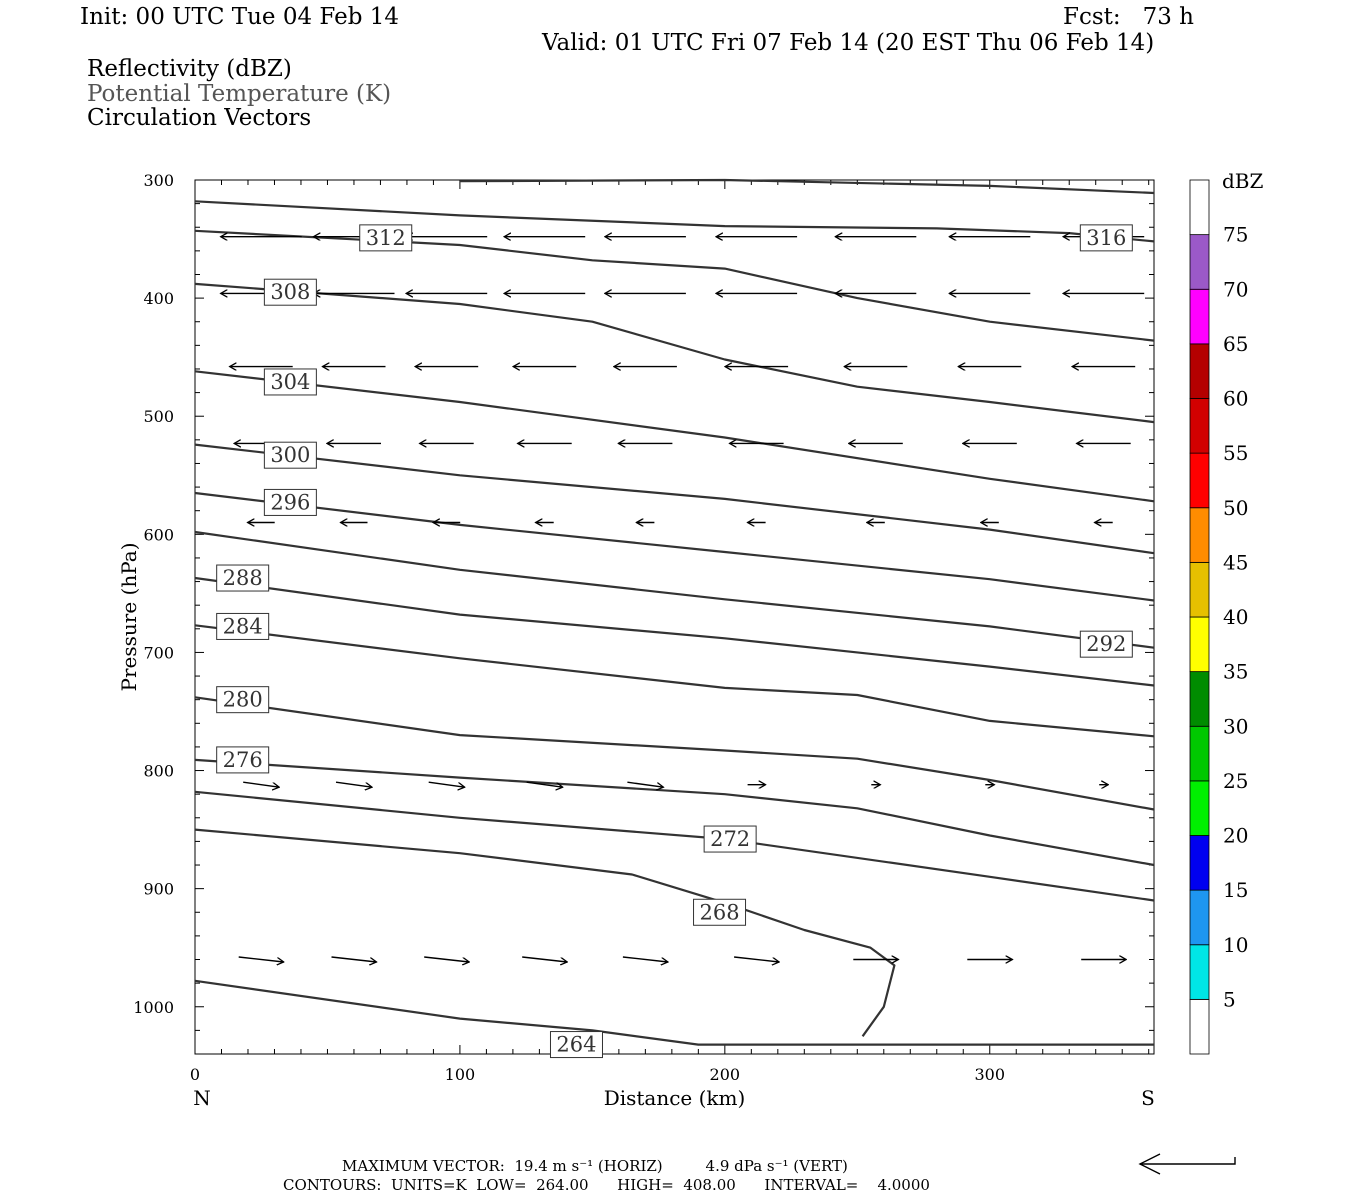  I want to click on x-axis-title: Distance (km), so click(675, 1098).